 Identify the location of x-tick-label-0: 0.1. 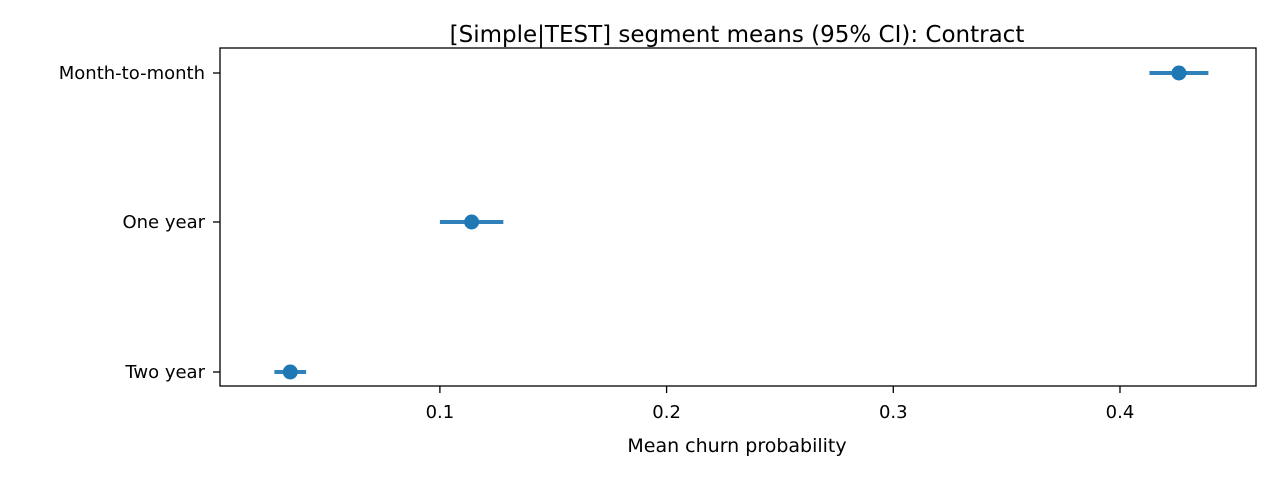
(440, 412).